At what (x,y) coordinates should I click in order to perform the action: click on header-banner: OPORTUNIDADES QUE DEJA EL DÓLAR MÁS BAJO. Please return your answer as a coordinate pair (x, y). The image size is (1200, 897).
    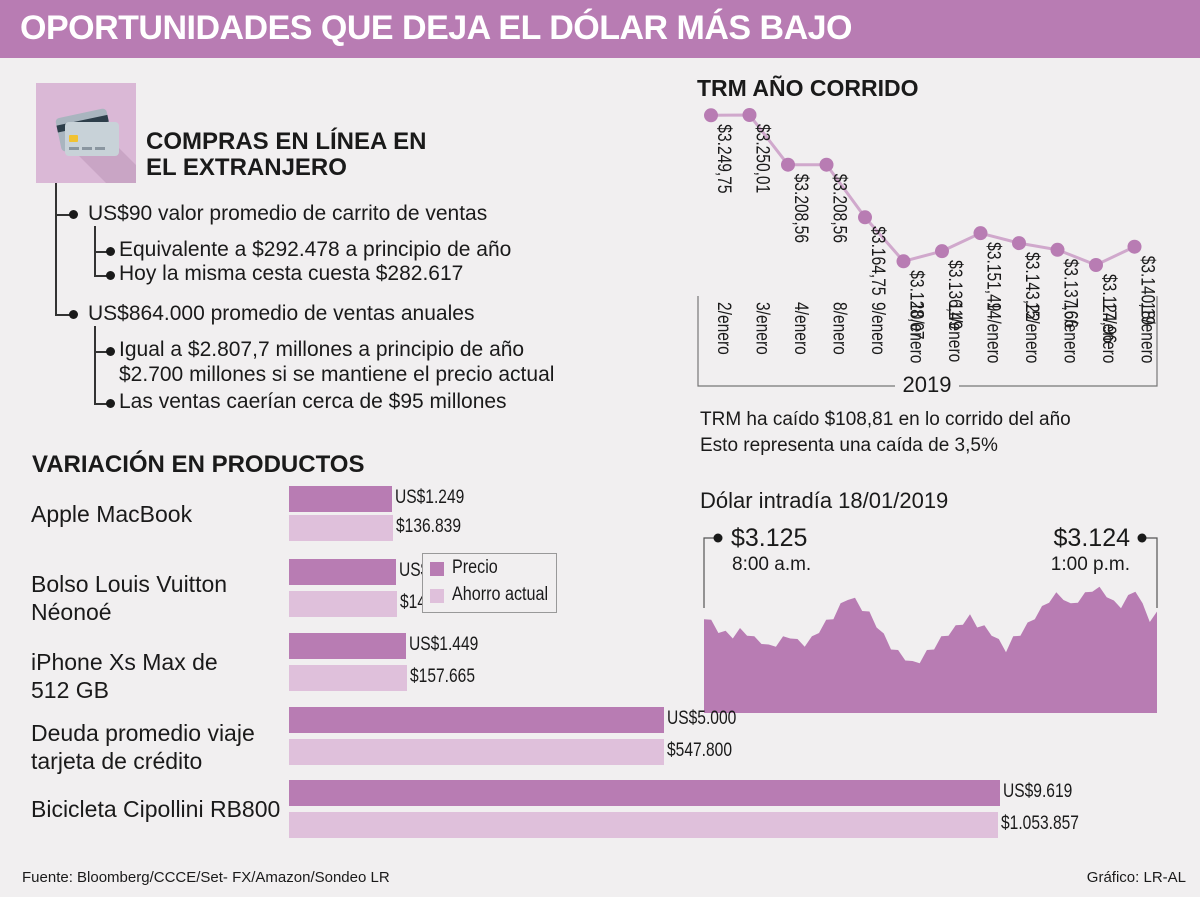
    Looking at the image, I should click on (600, 29).